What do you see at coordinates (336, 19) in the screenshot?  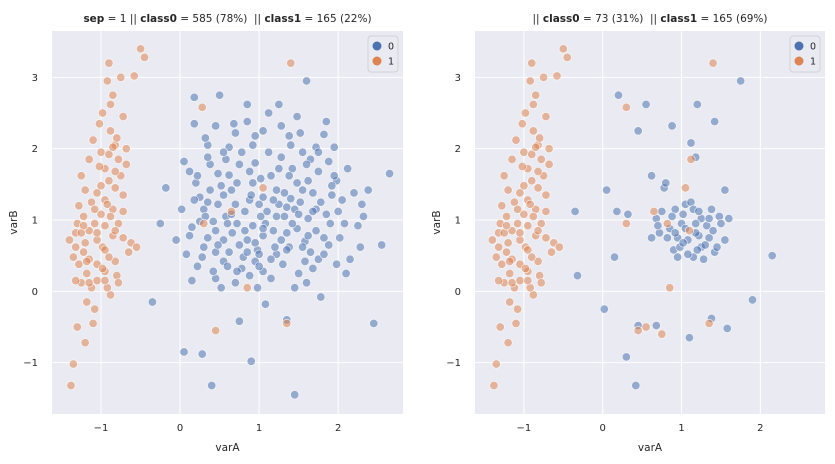 I see `chart-title-part: = 165 (22%)` at bounding box center [336, 19].